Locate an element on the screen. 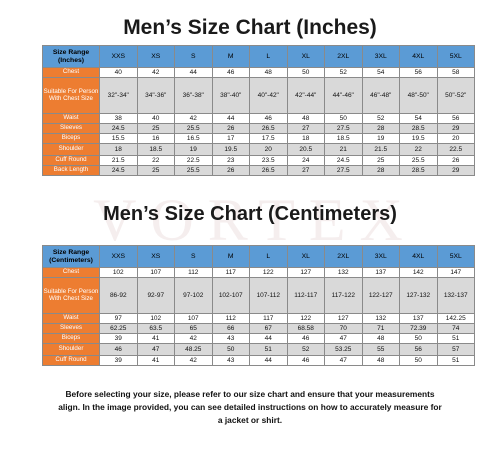 This screenshot has width=500, height=454. size-column-header: XS is located at coordinates (155, 256).